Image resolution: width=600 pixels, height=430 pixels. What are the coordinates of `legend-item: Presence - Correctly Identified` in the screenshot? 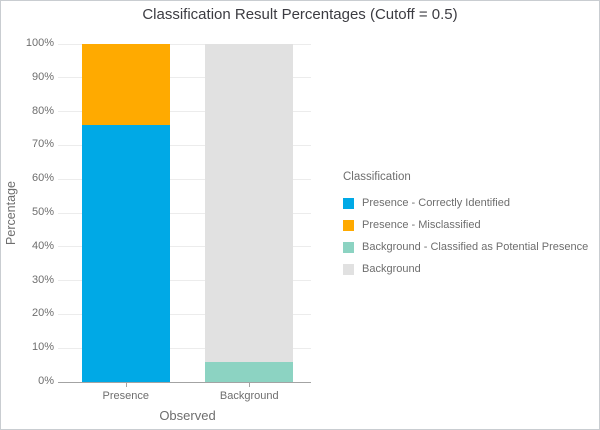 It's located at (465, 203).